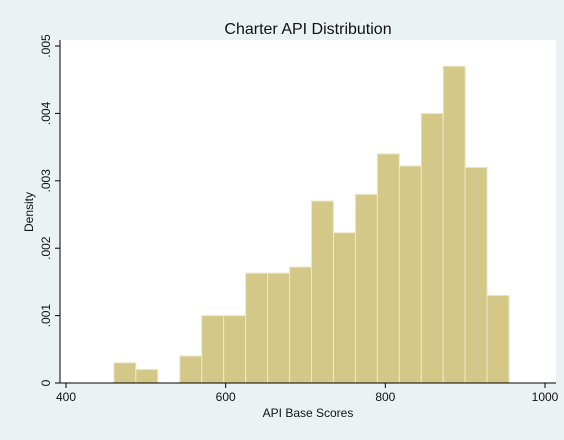 The width and height of the screenshot is (564, 440). I want to click on x-tick-label: 800, so click(385, 397).